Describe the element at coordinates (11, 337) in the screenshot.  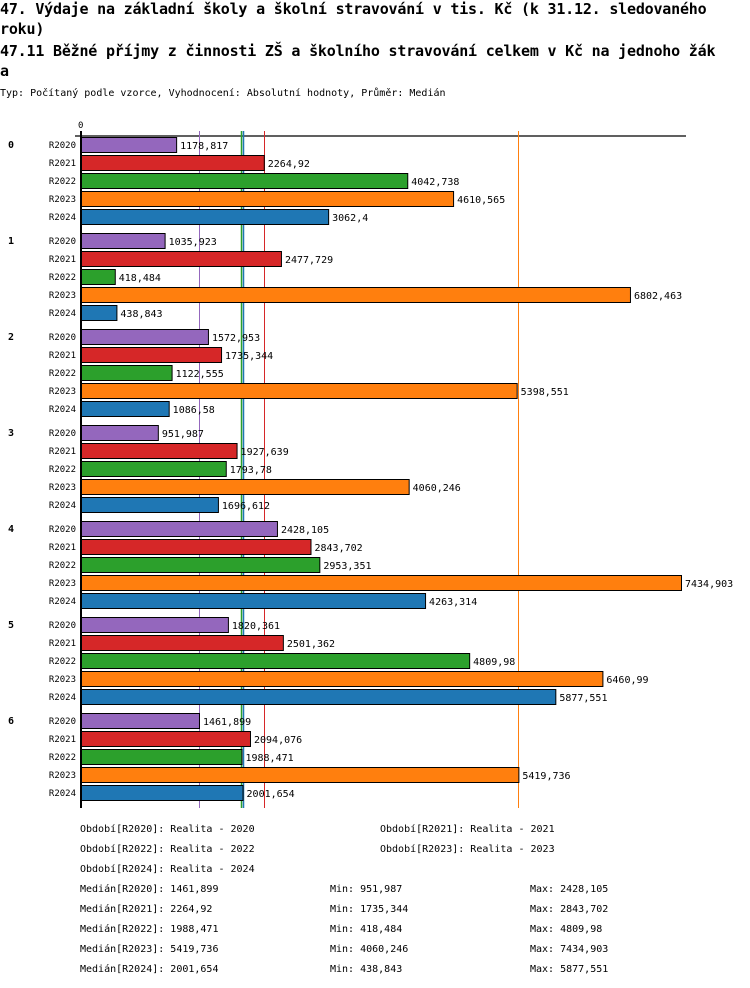
I see `category-label-2: 2` at that location.